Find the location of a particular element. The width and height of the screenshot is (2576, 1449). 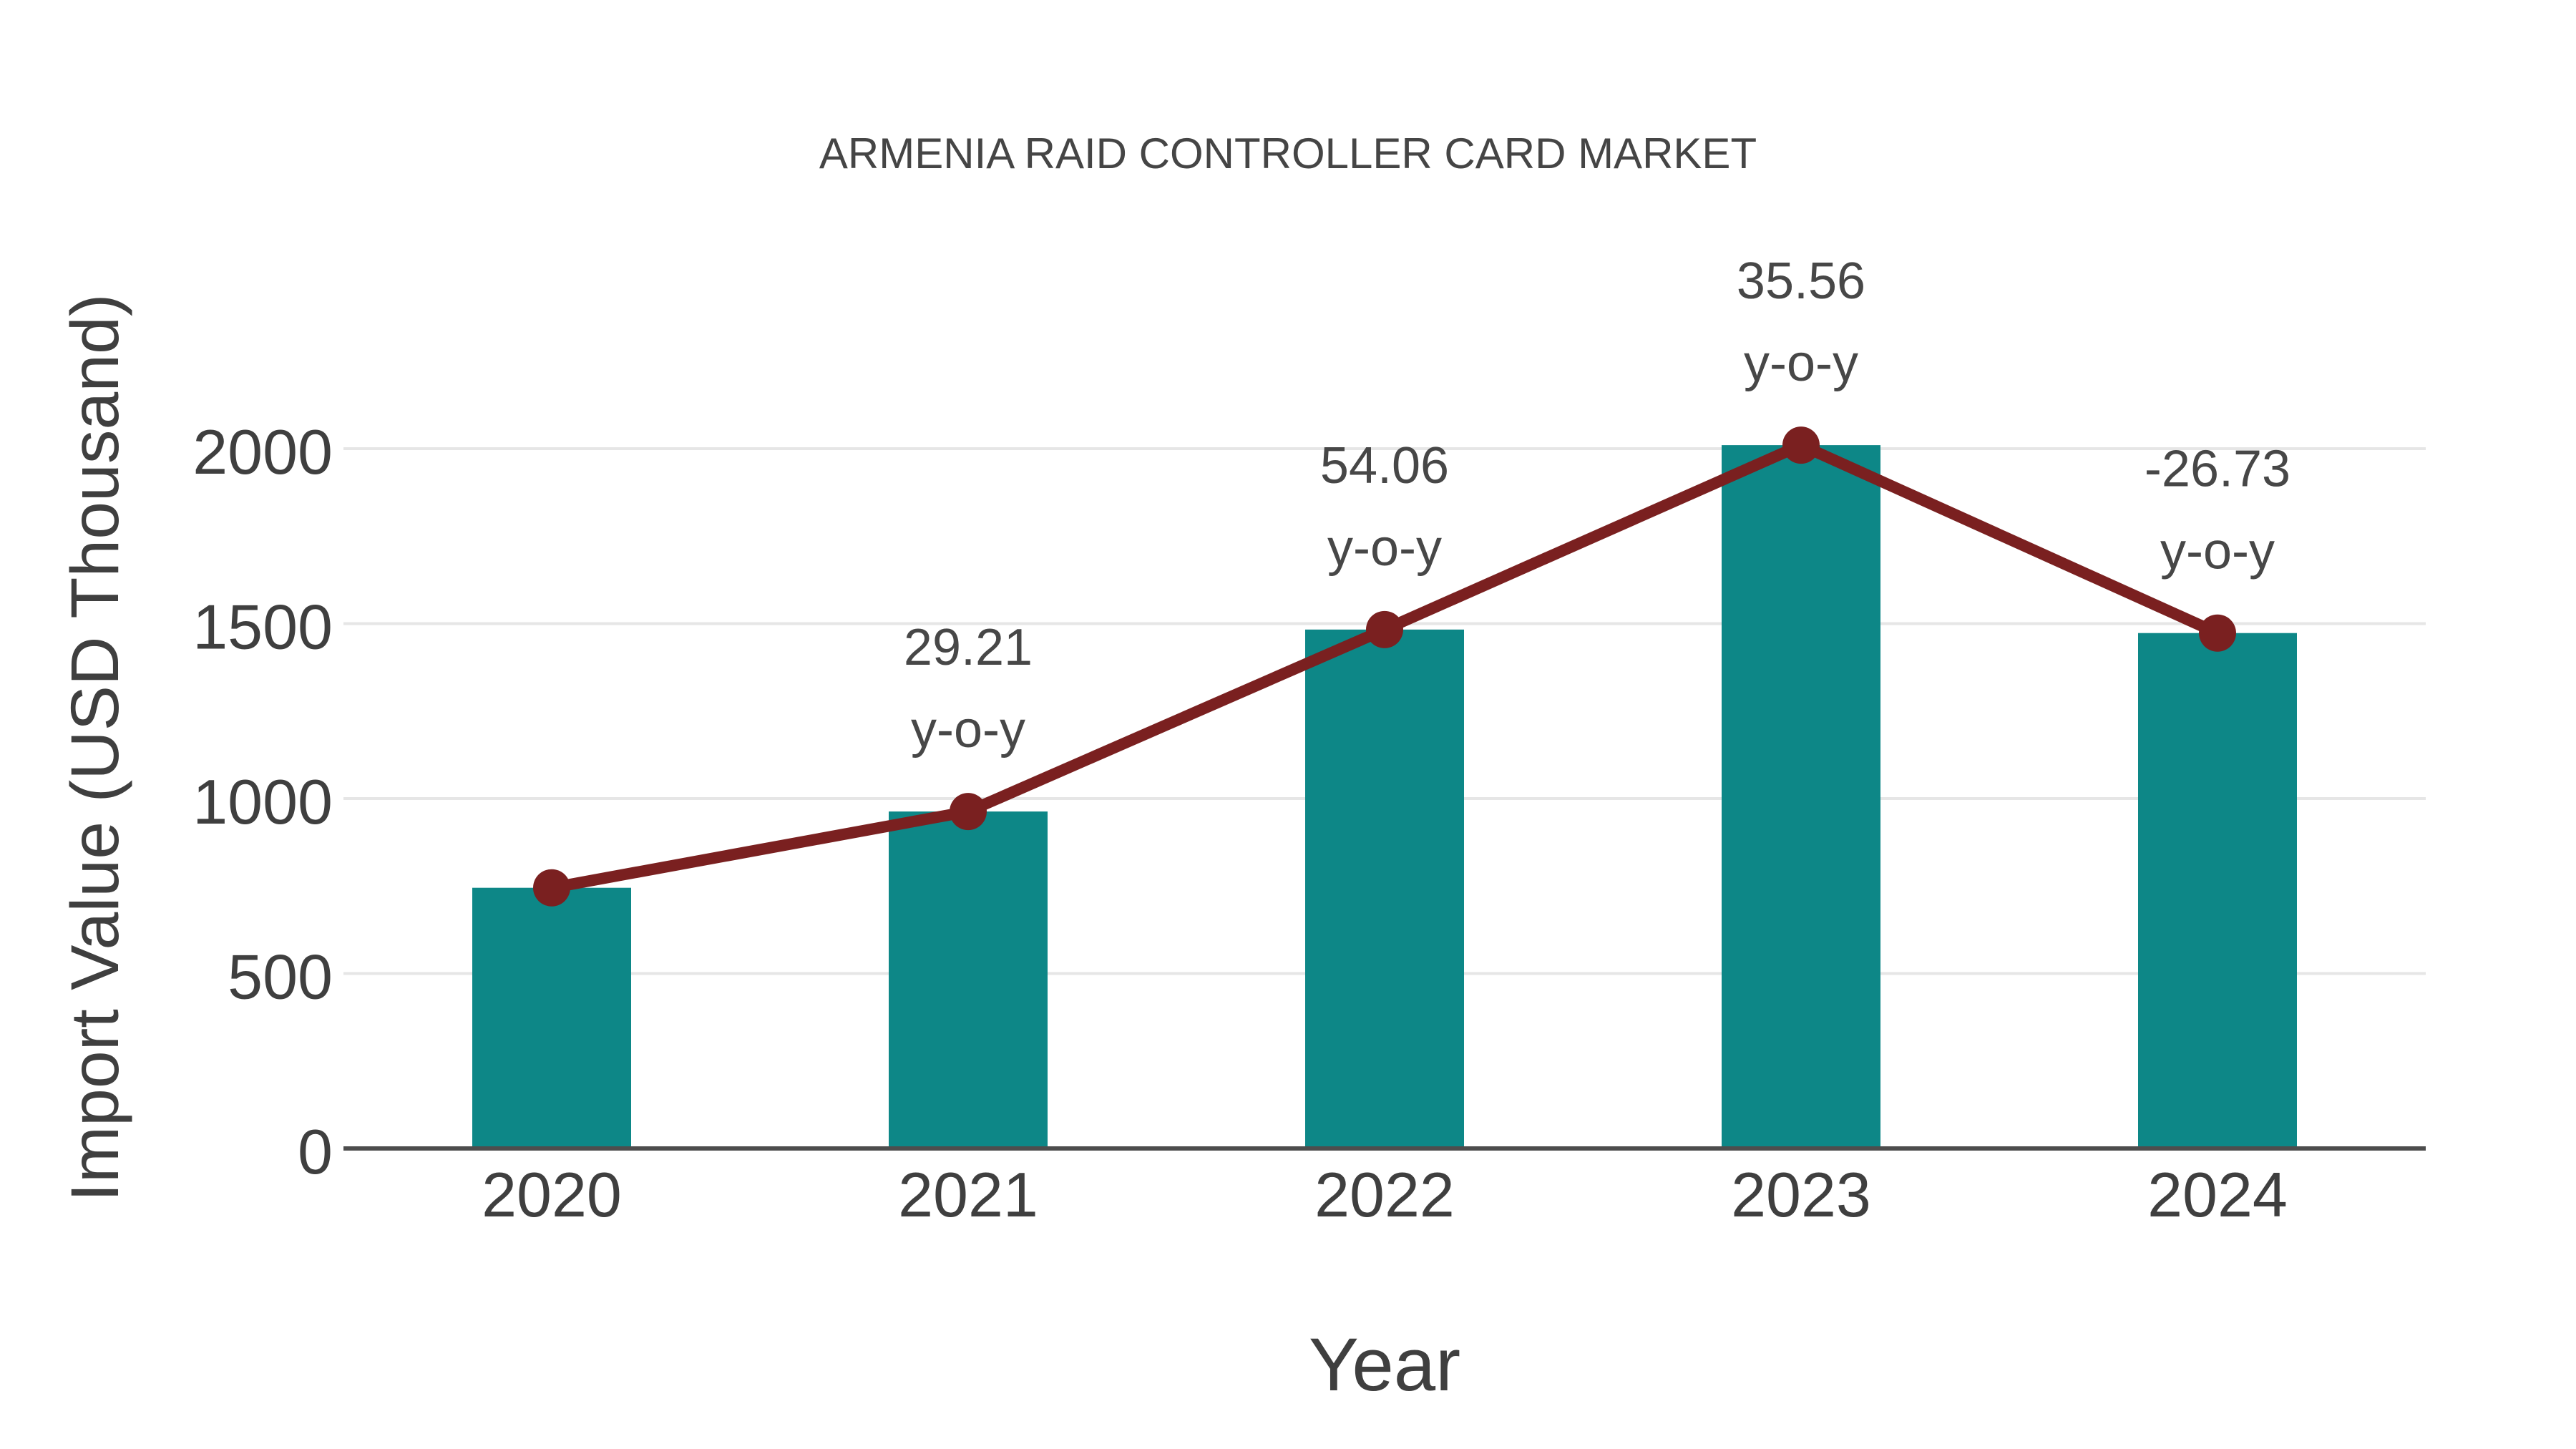

x-tick-label-2021: 2021 is located at coordinates (968, 1194).